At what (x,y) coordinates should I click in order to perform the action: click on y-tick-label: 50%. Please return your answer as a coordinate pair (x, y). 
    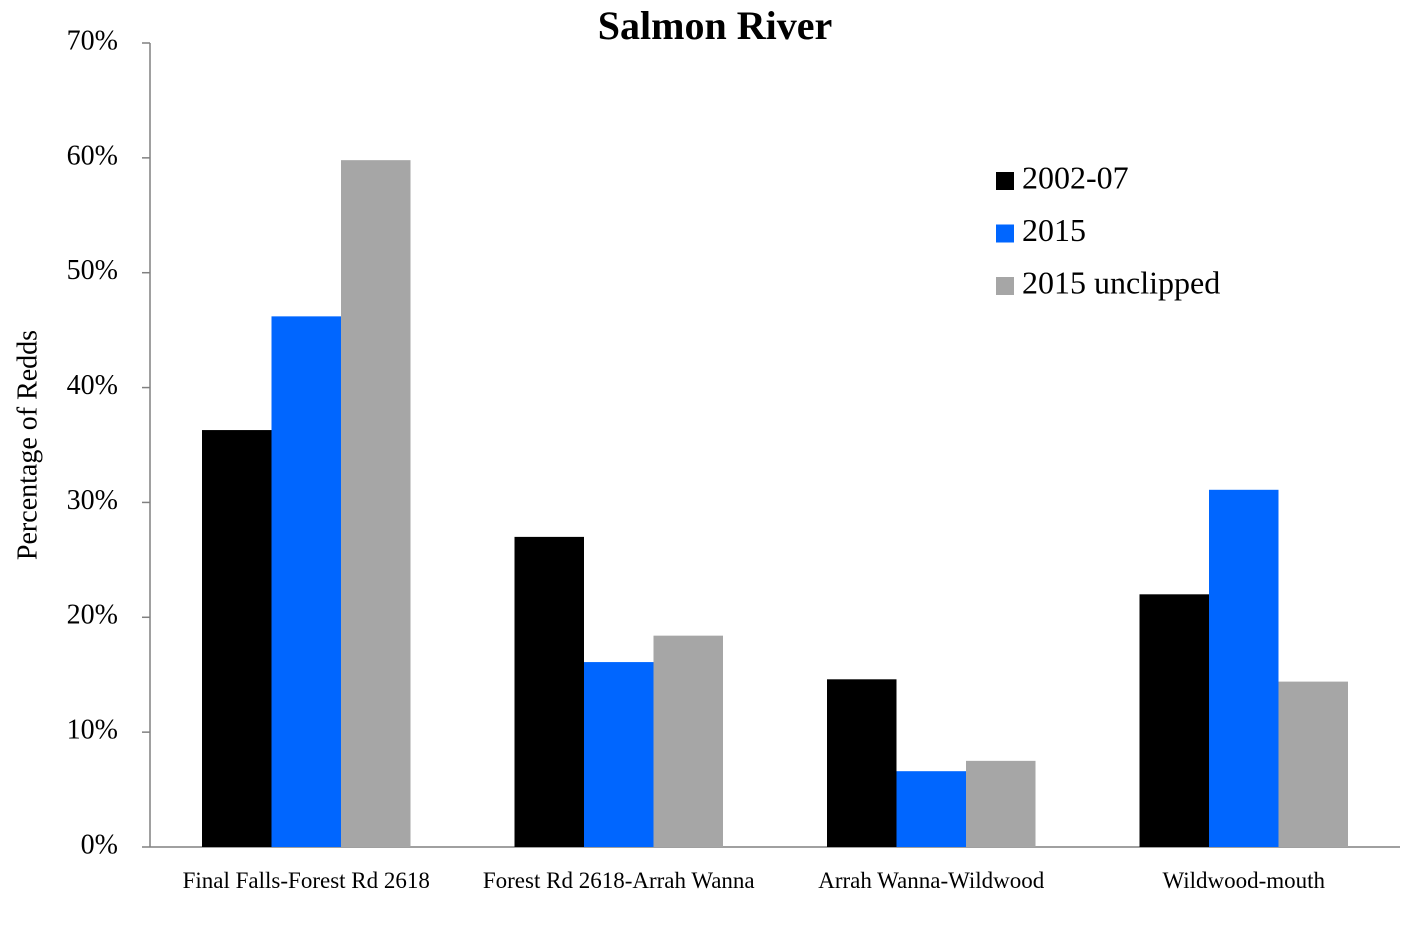
    Looking at the image, I should click on (92, 270).